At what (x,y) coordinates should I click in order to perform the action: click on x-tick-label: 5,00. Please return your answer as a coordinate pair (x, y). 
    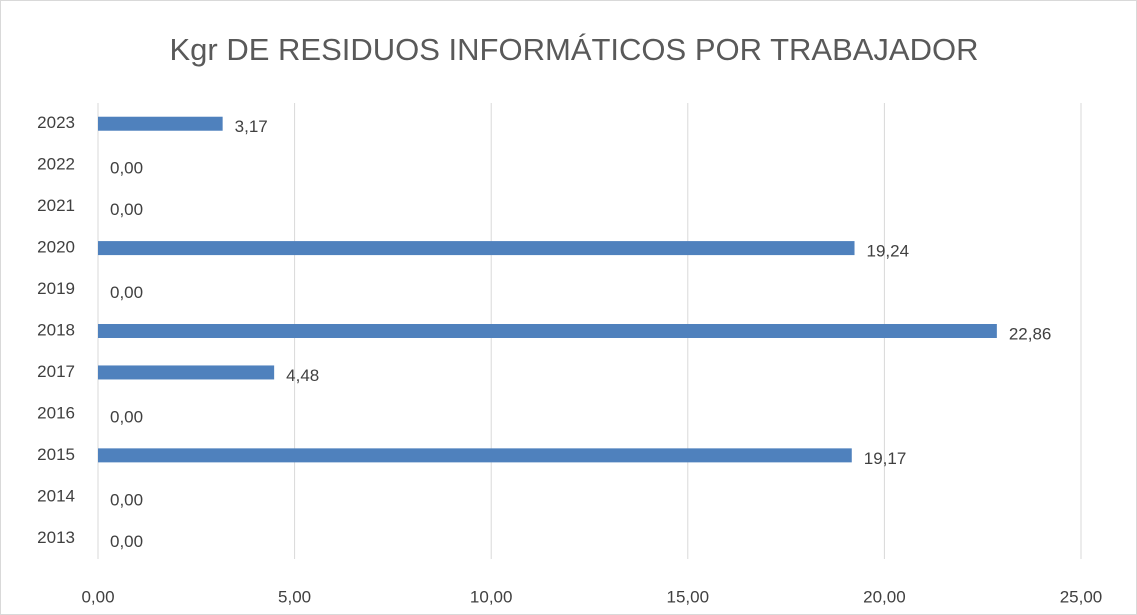
    Looking at the image, I should click on (294, 596).